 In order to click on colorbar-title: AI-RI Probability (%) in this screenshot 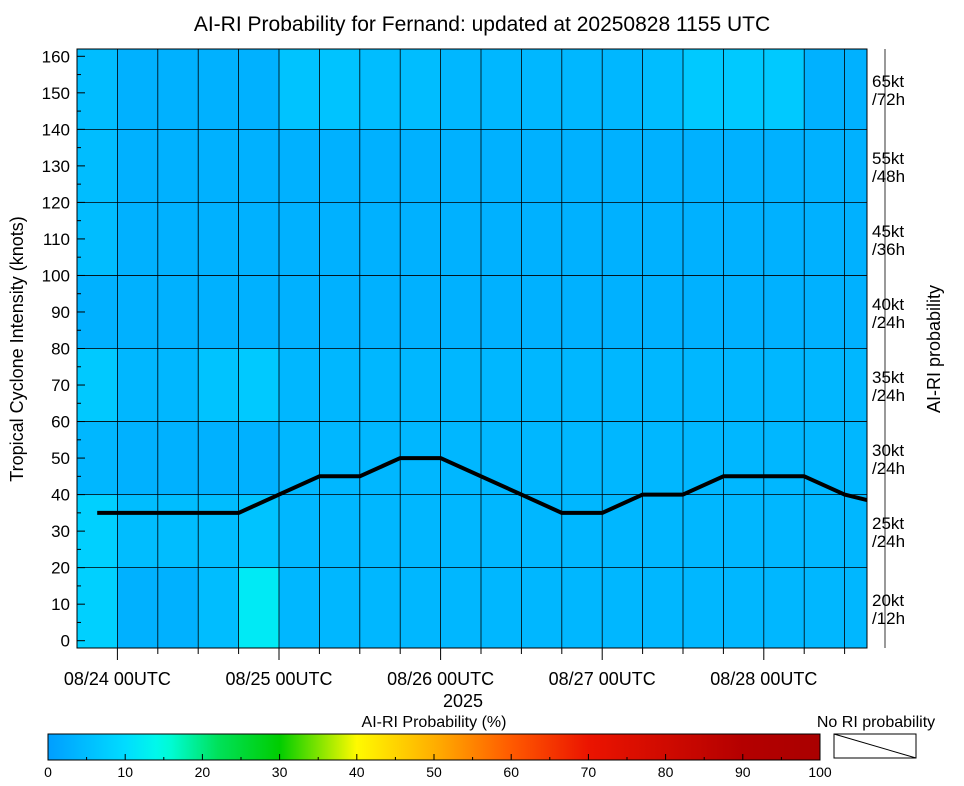, I will do `click(434, 722)`.